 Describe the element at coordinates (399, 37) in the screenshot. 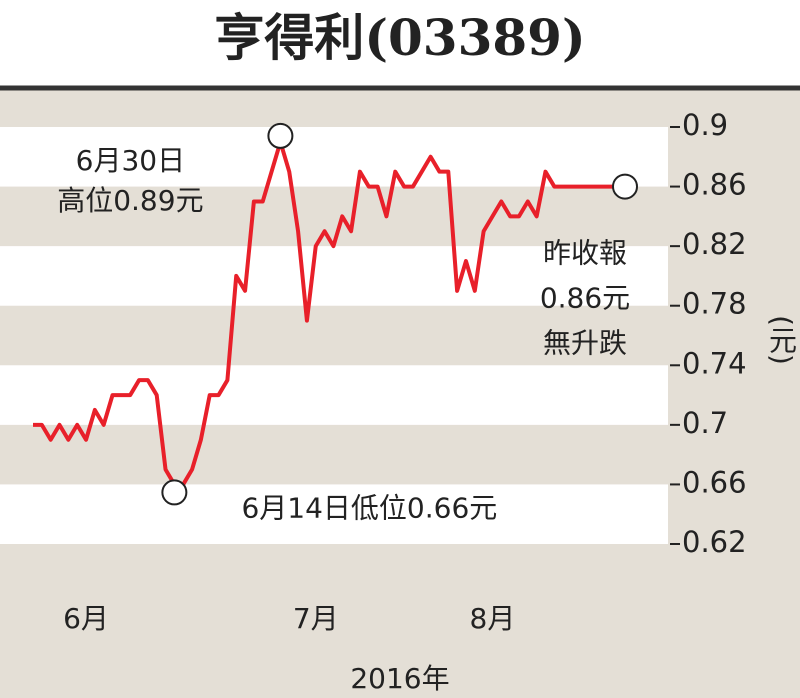

I see `chart-title: 亨得利(03389)` at that location.